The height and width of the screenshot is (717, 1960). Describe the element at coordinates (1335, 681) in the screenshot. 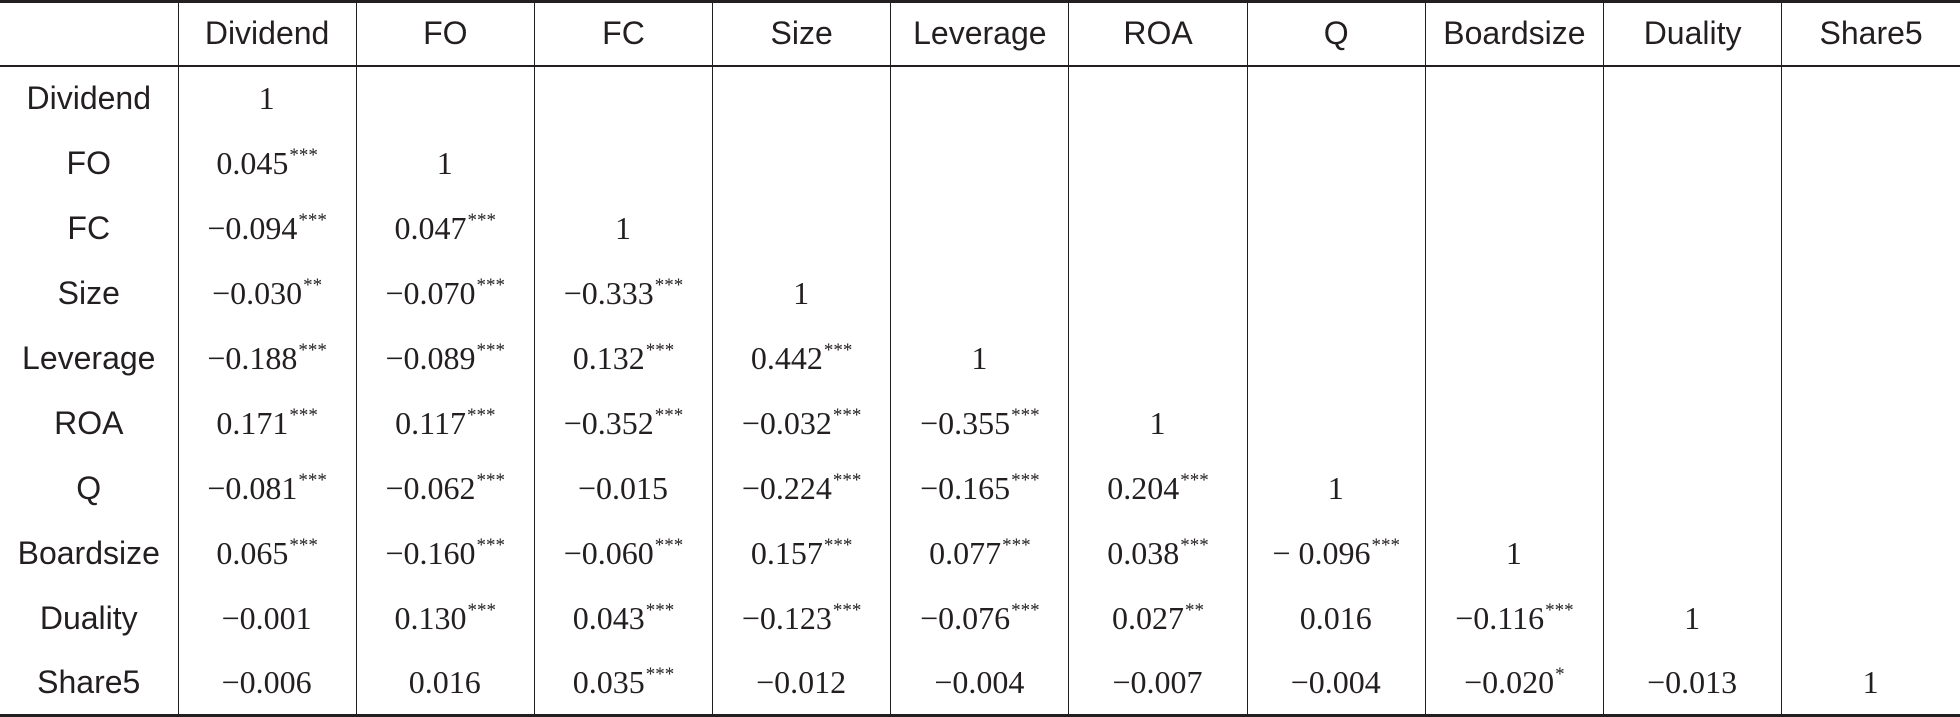

I see `cell-value: −0.004` at that location.